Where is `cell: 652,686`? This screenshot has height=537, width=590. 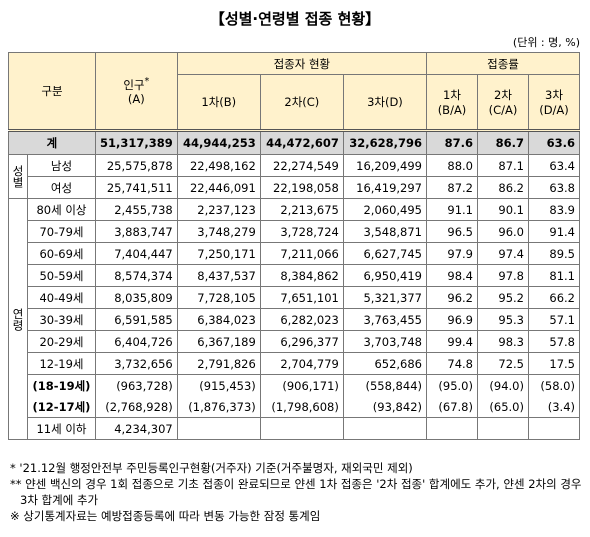
cell: 652,686 is located at coordinates (385, 363).